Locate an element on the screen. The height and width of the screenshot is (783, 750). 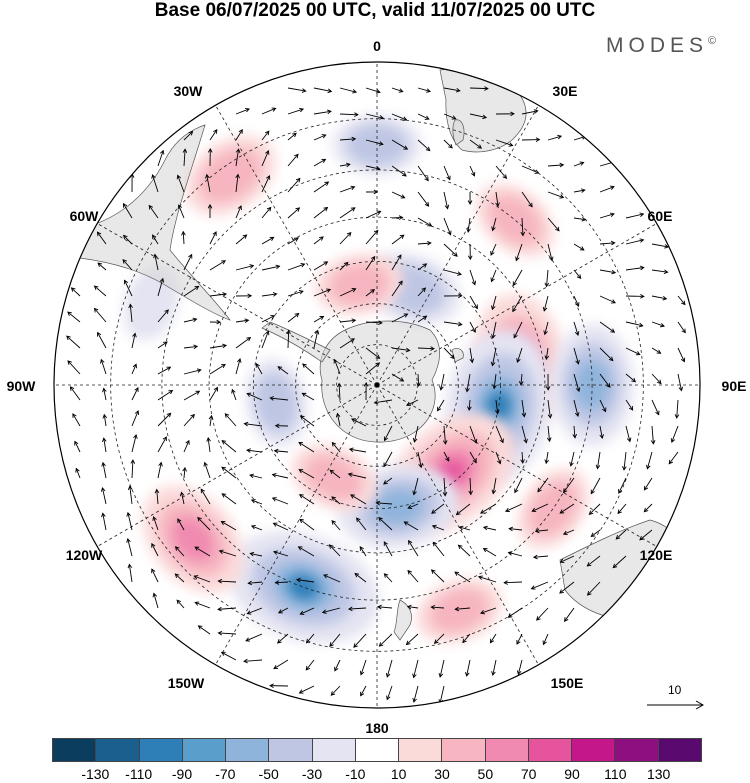
colorbar-tick-label: -50 is located at coordinates (268, 774).